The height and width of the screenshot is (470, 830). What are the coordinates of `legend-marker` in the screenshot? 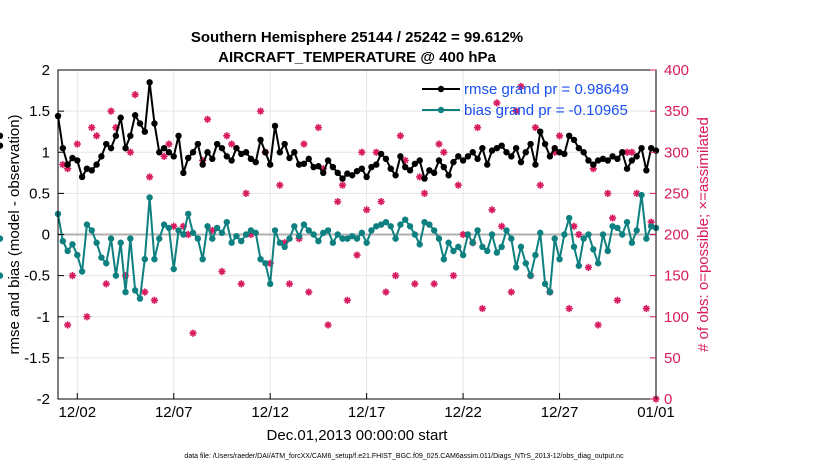 It's located at (441, 89).